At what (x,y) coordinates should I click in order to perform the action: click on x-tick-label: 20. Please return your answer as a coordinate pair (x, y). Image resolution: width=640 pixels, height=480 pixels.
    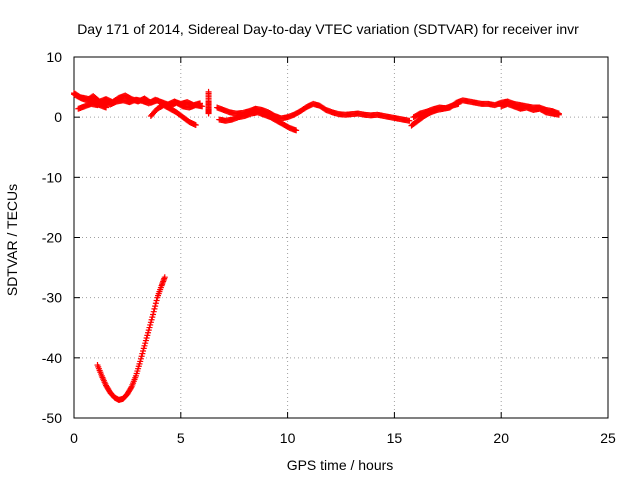
    Looking at the image, I should click on (501, 438).